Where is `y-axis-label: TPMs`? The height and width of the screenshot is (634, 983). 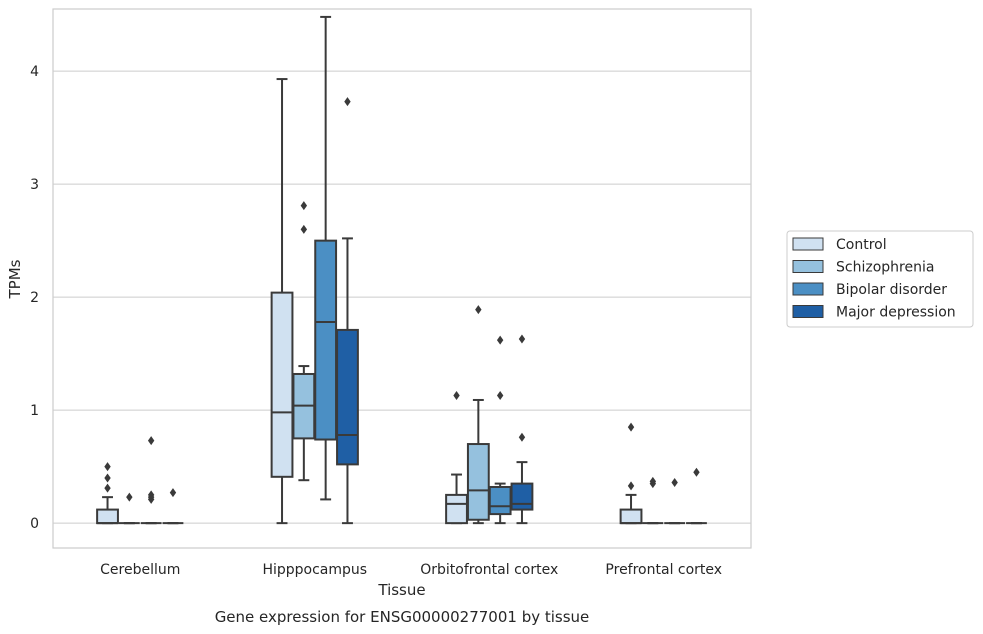
y-axis-label: TPMs is located at coordinates (15, 279).